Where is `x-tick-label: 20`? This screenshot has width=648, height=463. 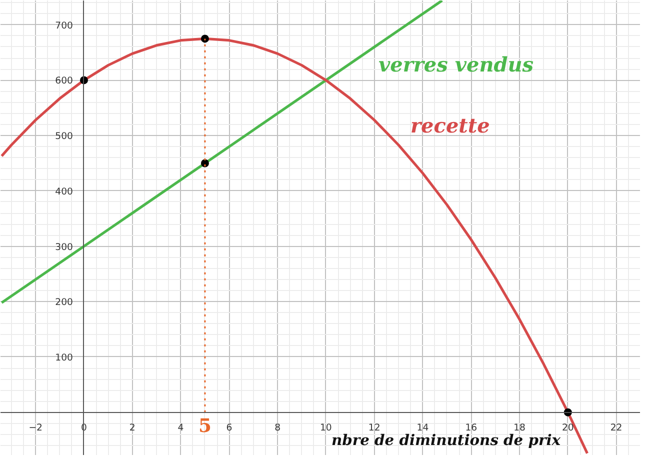 x-tick-label: 20 is located at coordinates (568, 428).